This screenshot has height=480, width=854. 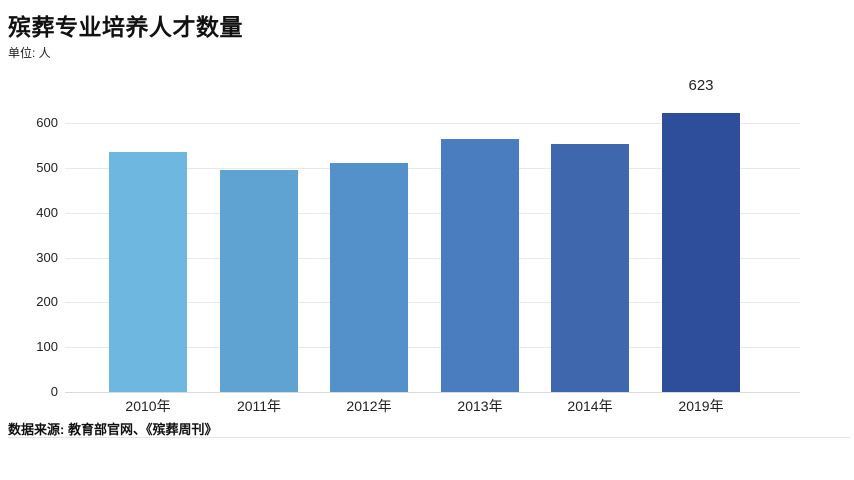 What do you see at coordinates (259, 406) in the screenshot?
I see `x-tick-label: 2011年` at bounding box center [259, 406].